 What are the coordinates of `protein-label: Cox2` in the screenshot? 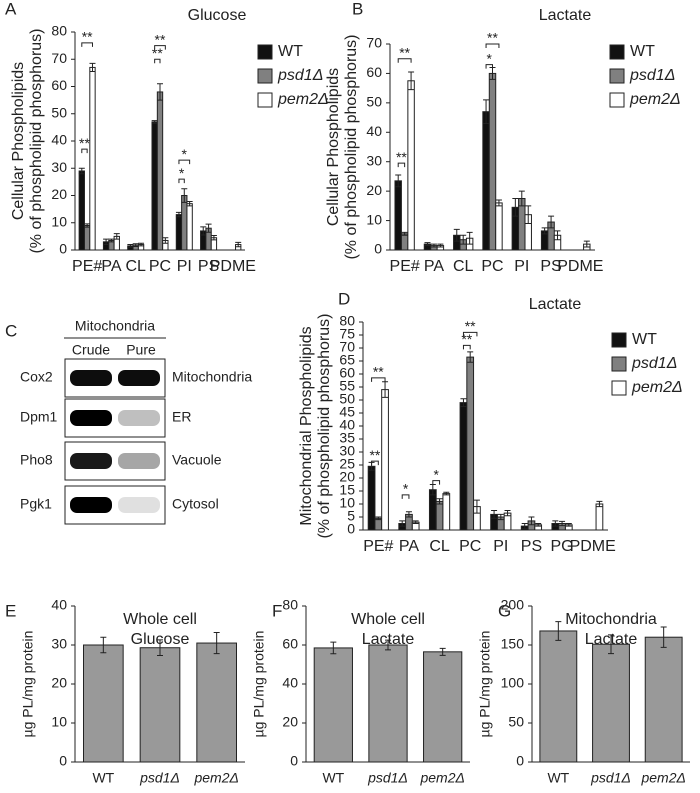 It's located at (36, 377).